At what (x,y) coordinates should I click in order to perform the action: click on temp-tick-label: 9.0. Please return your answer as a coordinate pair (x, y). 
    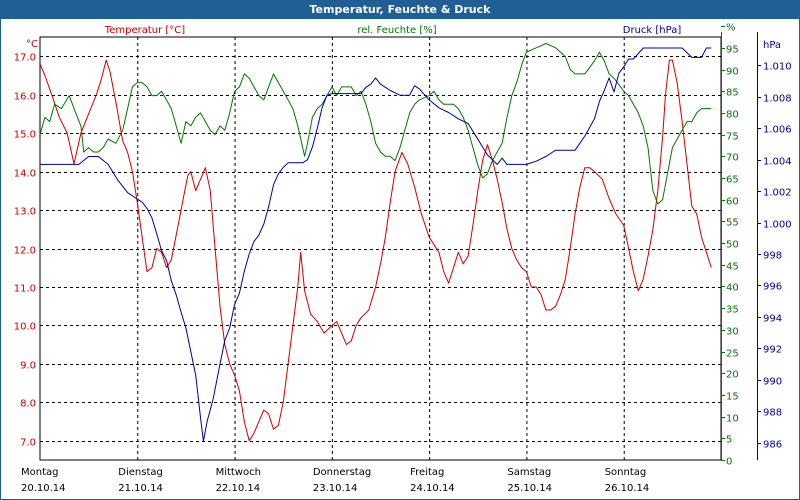
    Looking at the image, I should click on (28, 366).